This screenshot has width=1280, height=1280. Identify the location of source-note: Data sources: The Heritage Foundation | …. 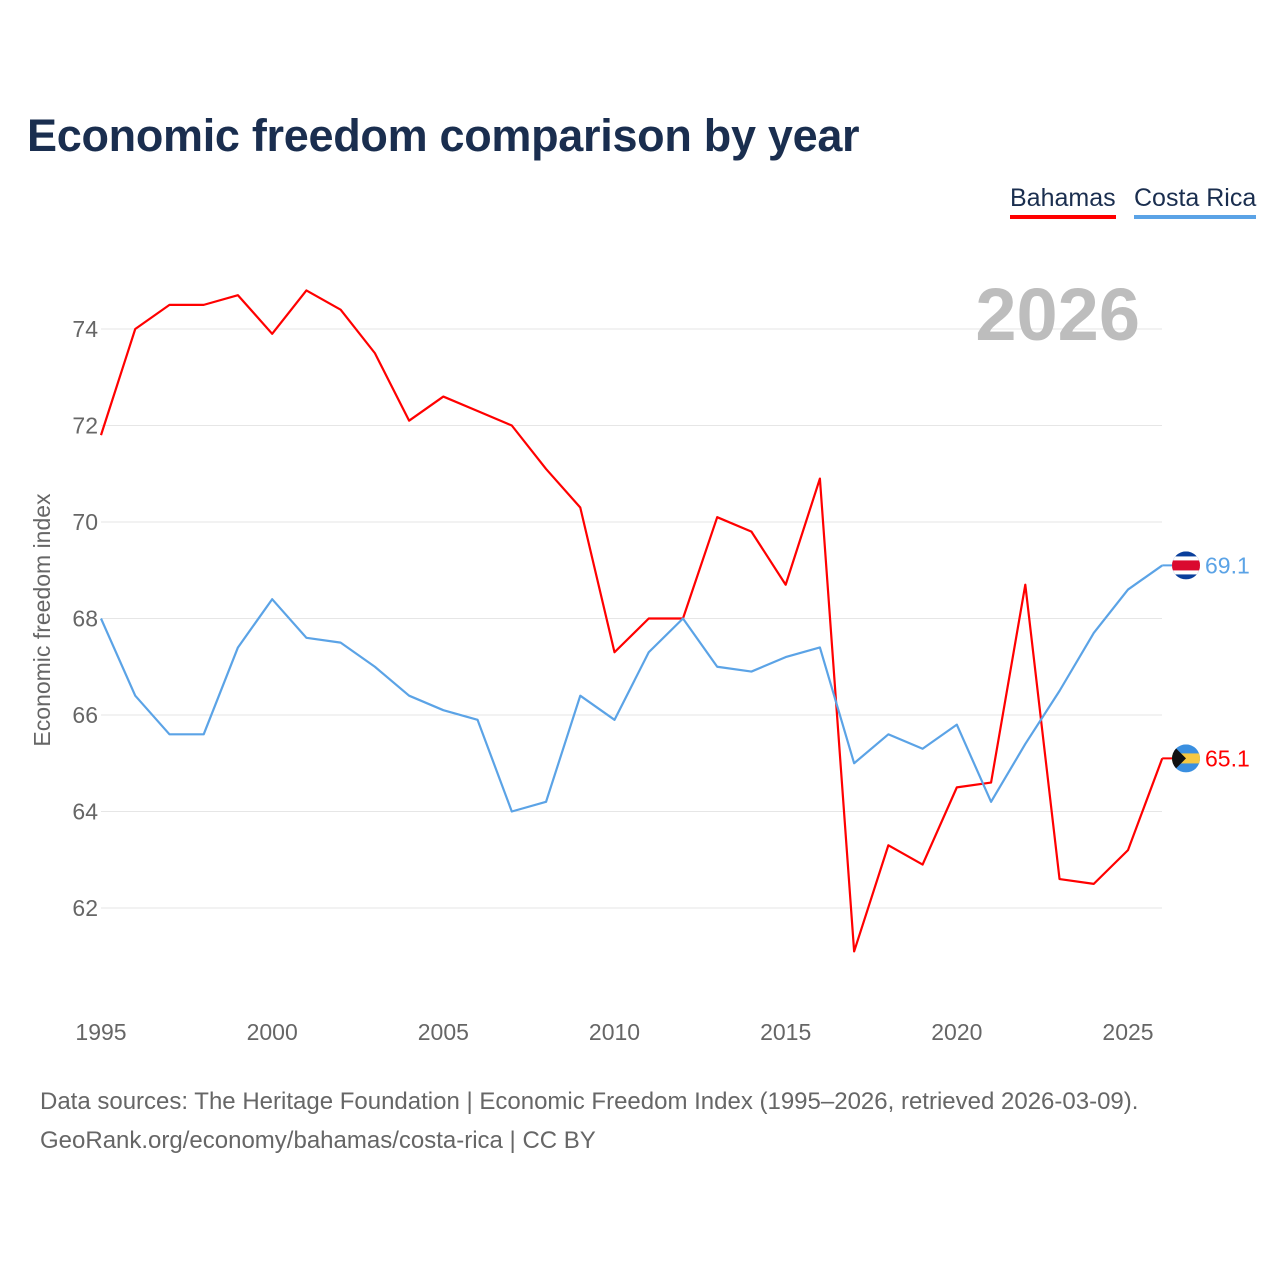
(589, 1101).